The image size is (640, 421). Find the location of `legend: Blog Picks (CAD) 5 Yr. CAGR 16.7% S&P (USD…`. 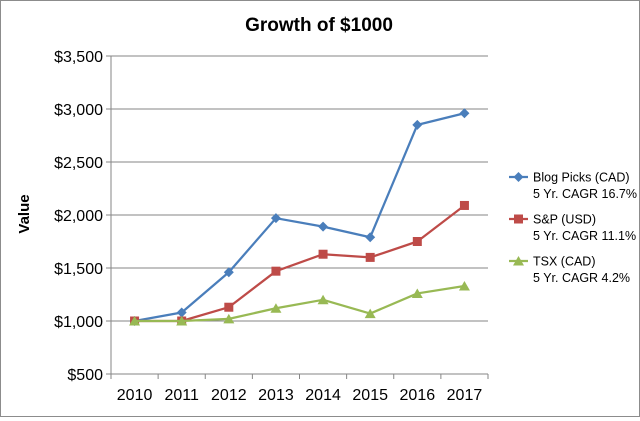

legend: Blog Picks (CAD) 5 Yr. CAGR 16.7% S&P (USD… is located at coordinates (573, 228).